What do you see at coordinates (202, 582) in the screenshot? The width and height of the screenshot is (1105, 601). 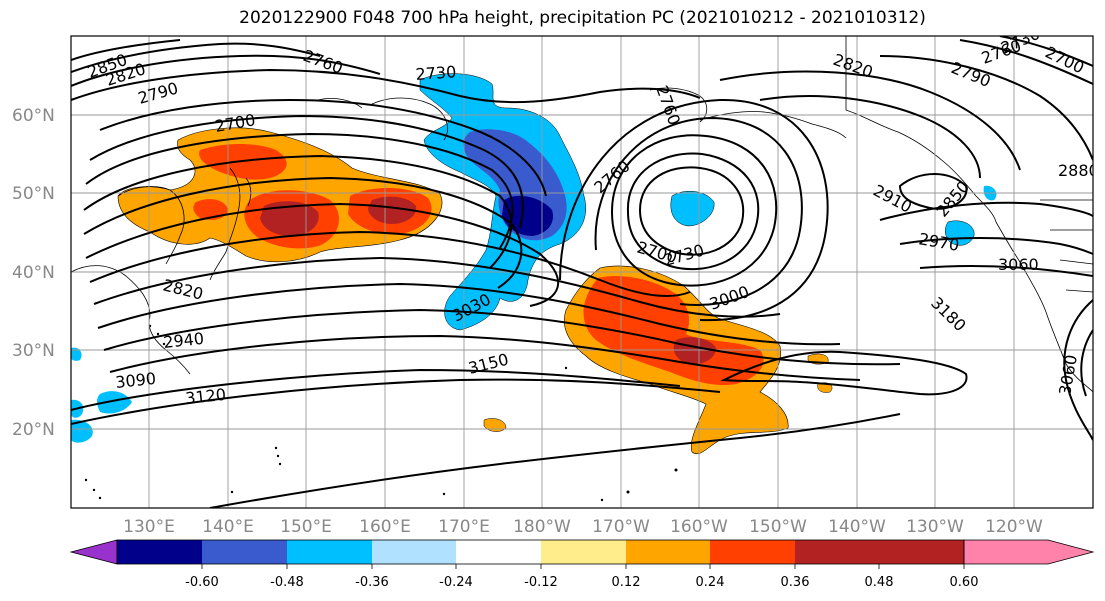 I see `colorbar-tick-label: -0.60` at bounding box center [202, 582].